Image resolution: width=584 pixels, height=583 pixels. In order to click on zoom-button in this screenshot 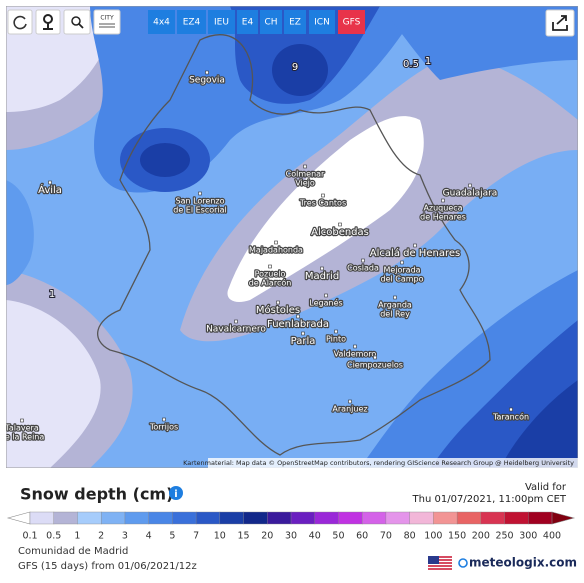, I will do `click(77, 22)`.